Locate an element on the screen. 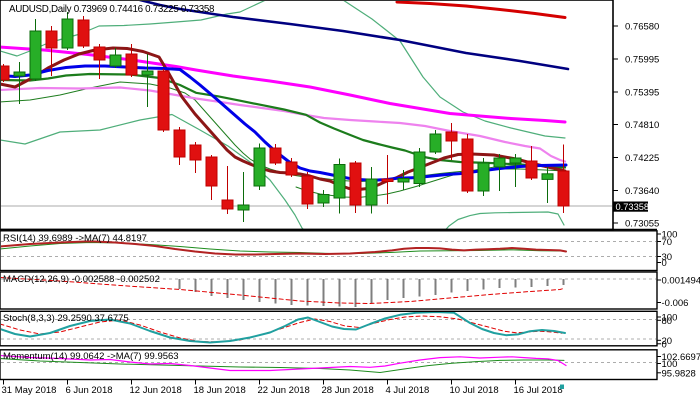  svg-text: 10 Jul 2018 is located at coordinates (474, 390).